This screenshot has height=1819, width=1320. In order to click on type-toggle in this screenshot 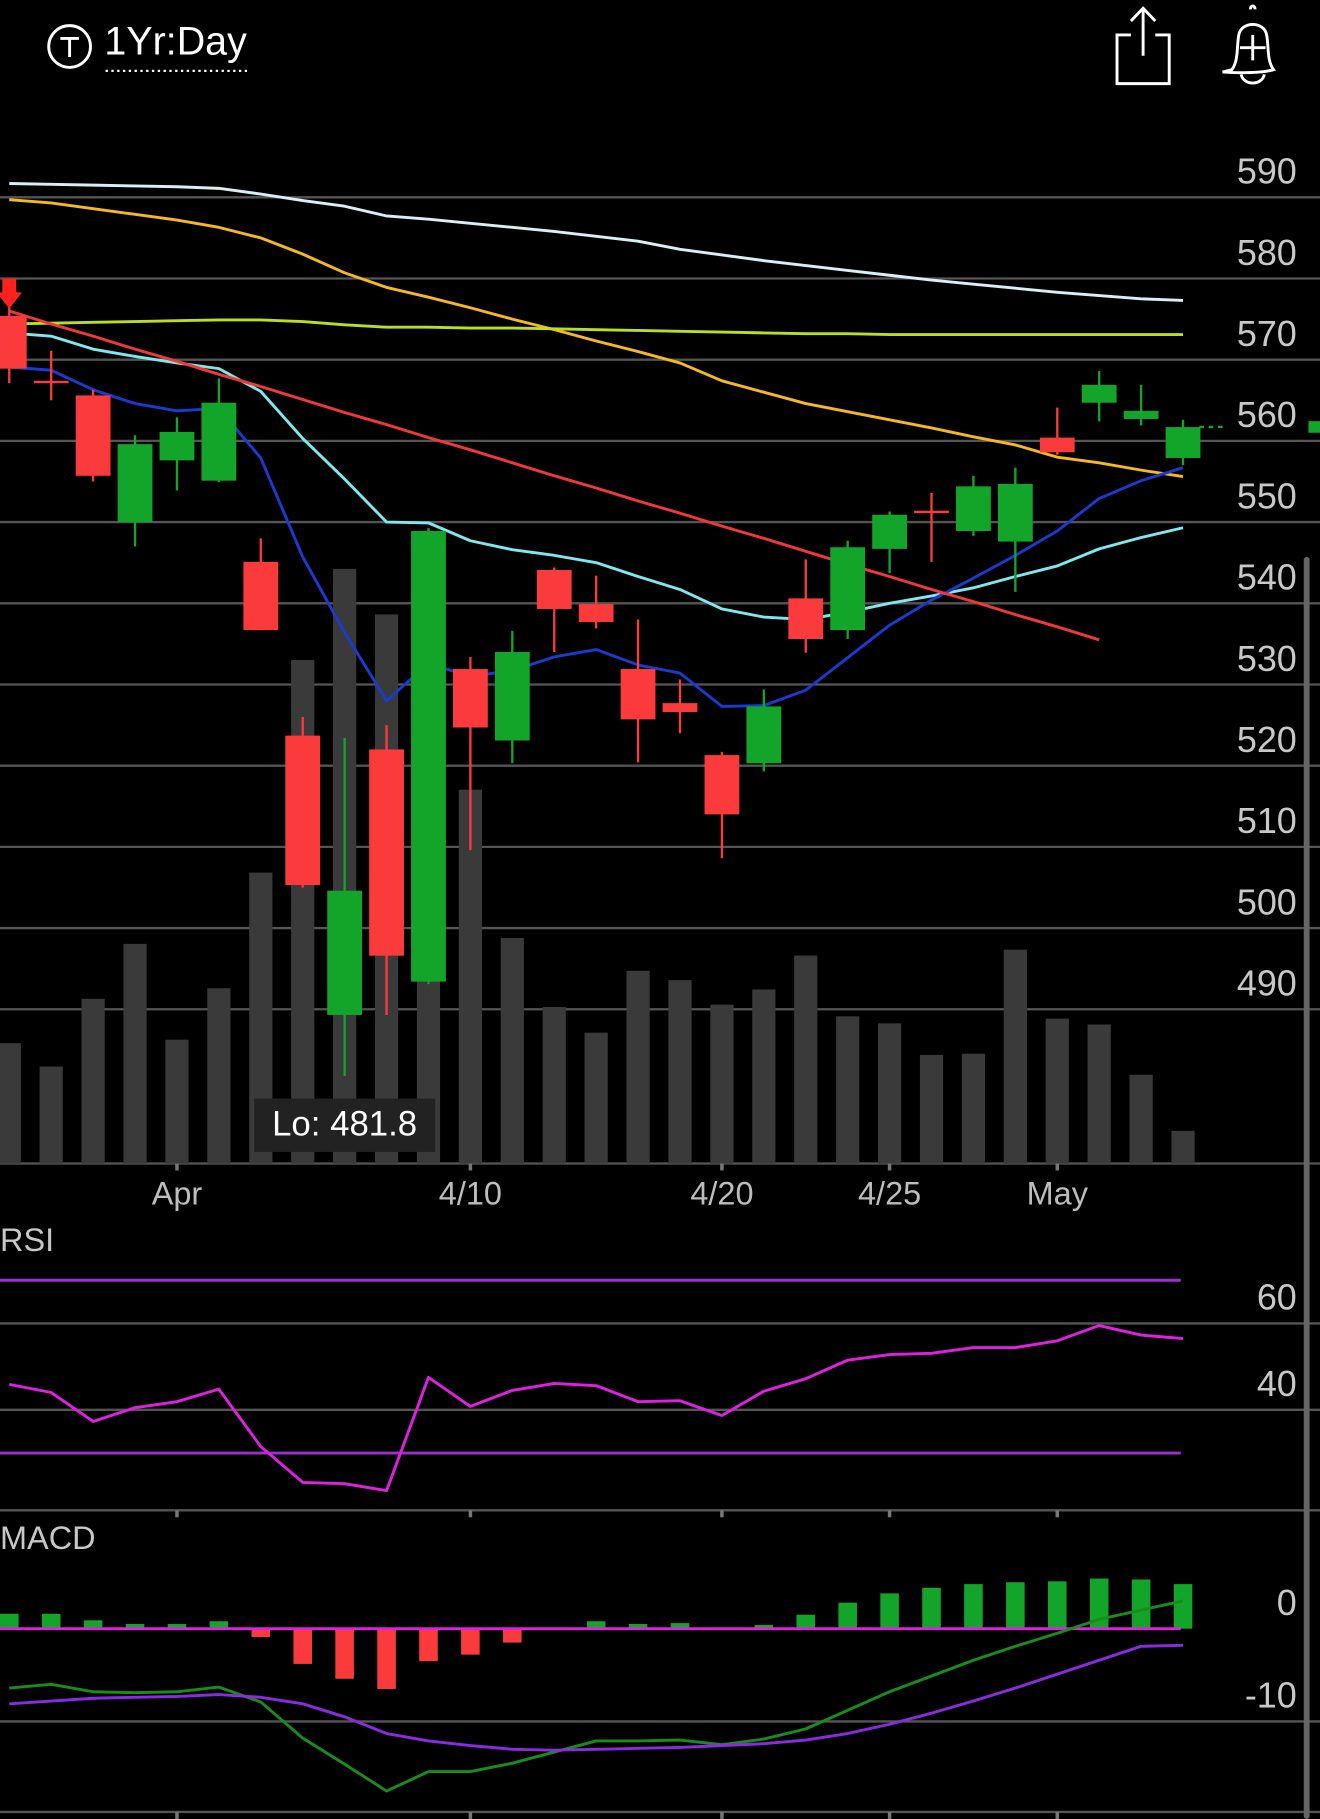, I will do `click(69, 46)`.